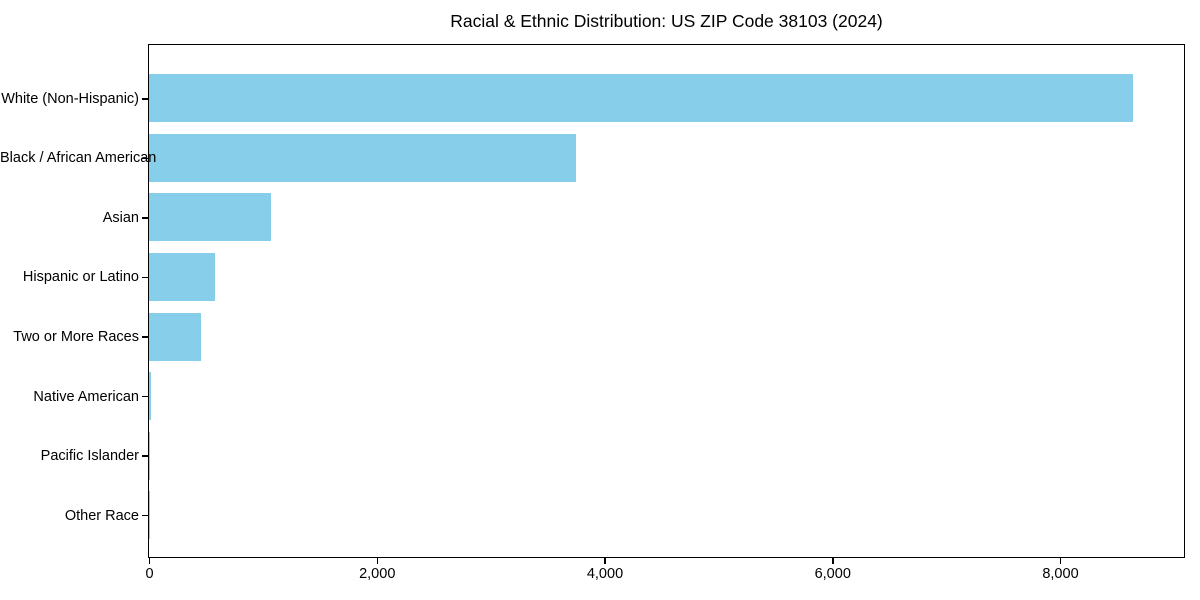 The image size is (1200, 600). I want to click on x-tick-label: 0, so click(149, 574).